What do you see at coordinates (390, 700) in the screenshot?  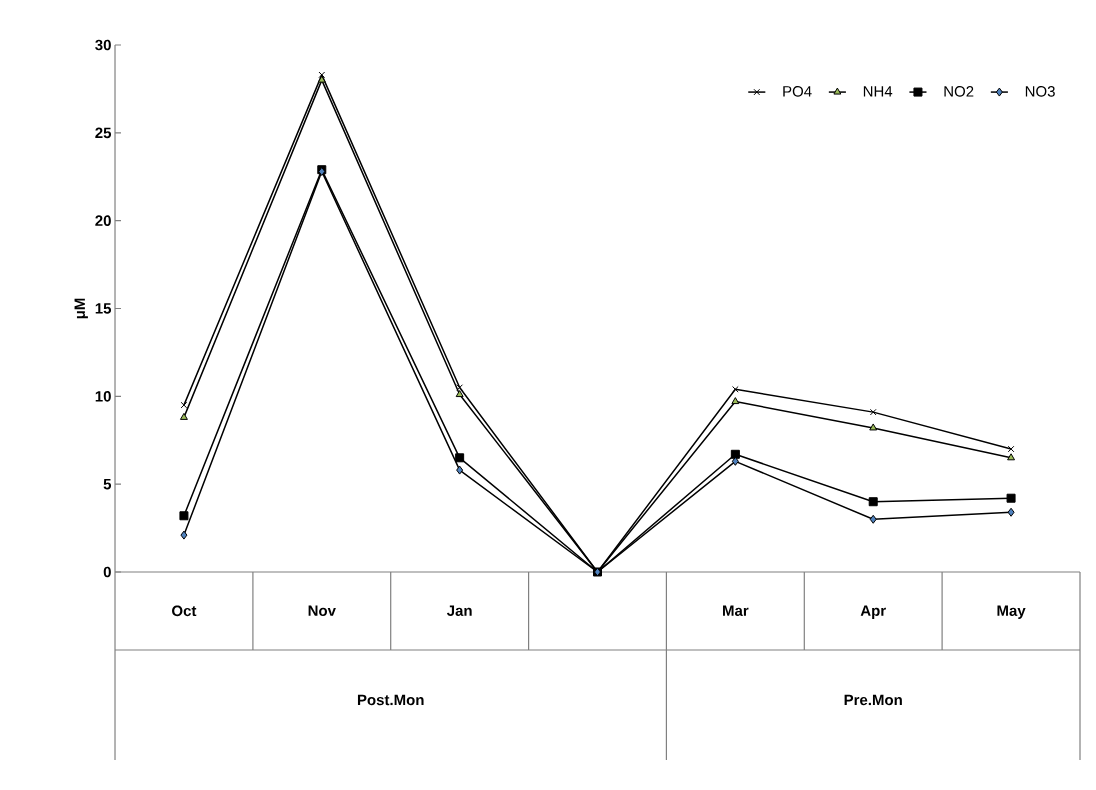 I see `text: Post.Mon` at bounding box center [390, 700].